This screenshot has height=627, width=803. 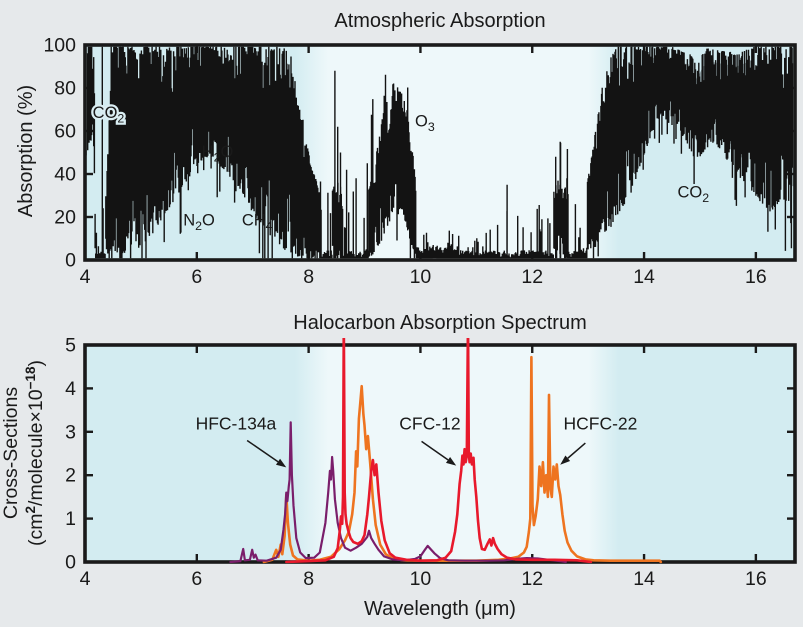 I want to click on y-tick-label: 40, so click(x=65, y=175).